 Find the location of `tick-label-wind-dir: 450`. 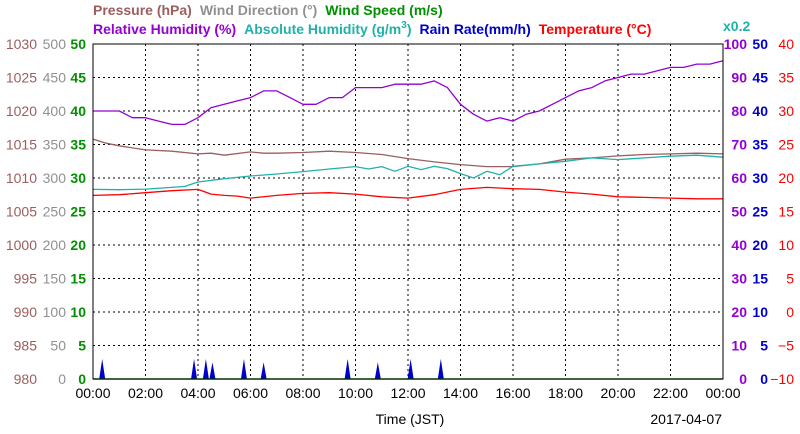

tick-label-wind-dir: 450 is located at coordinates (55, 78).